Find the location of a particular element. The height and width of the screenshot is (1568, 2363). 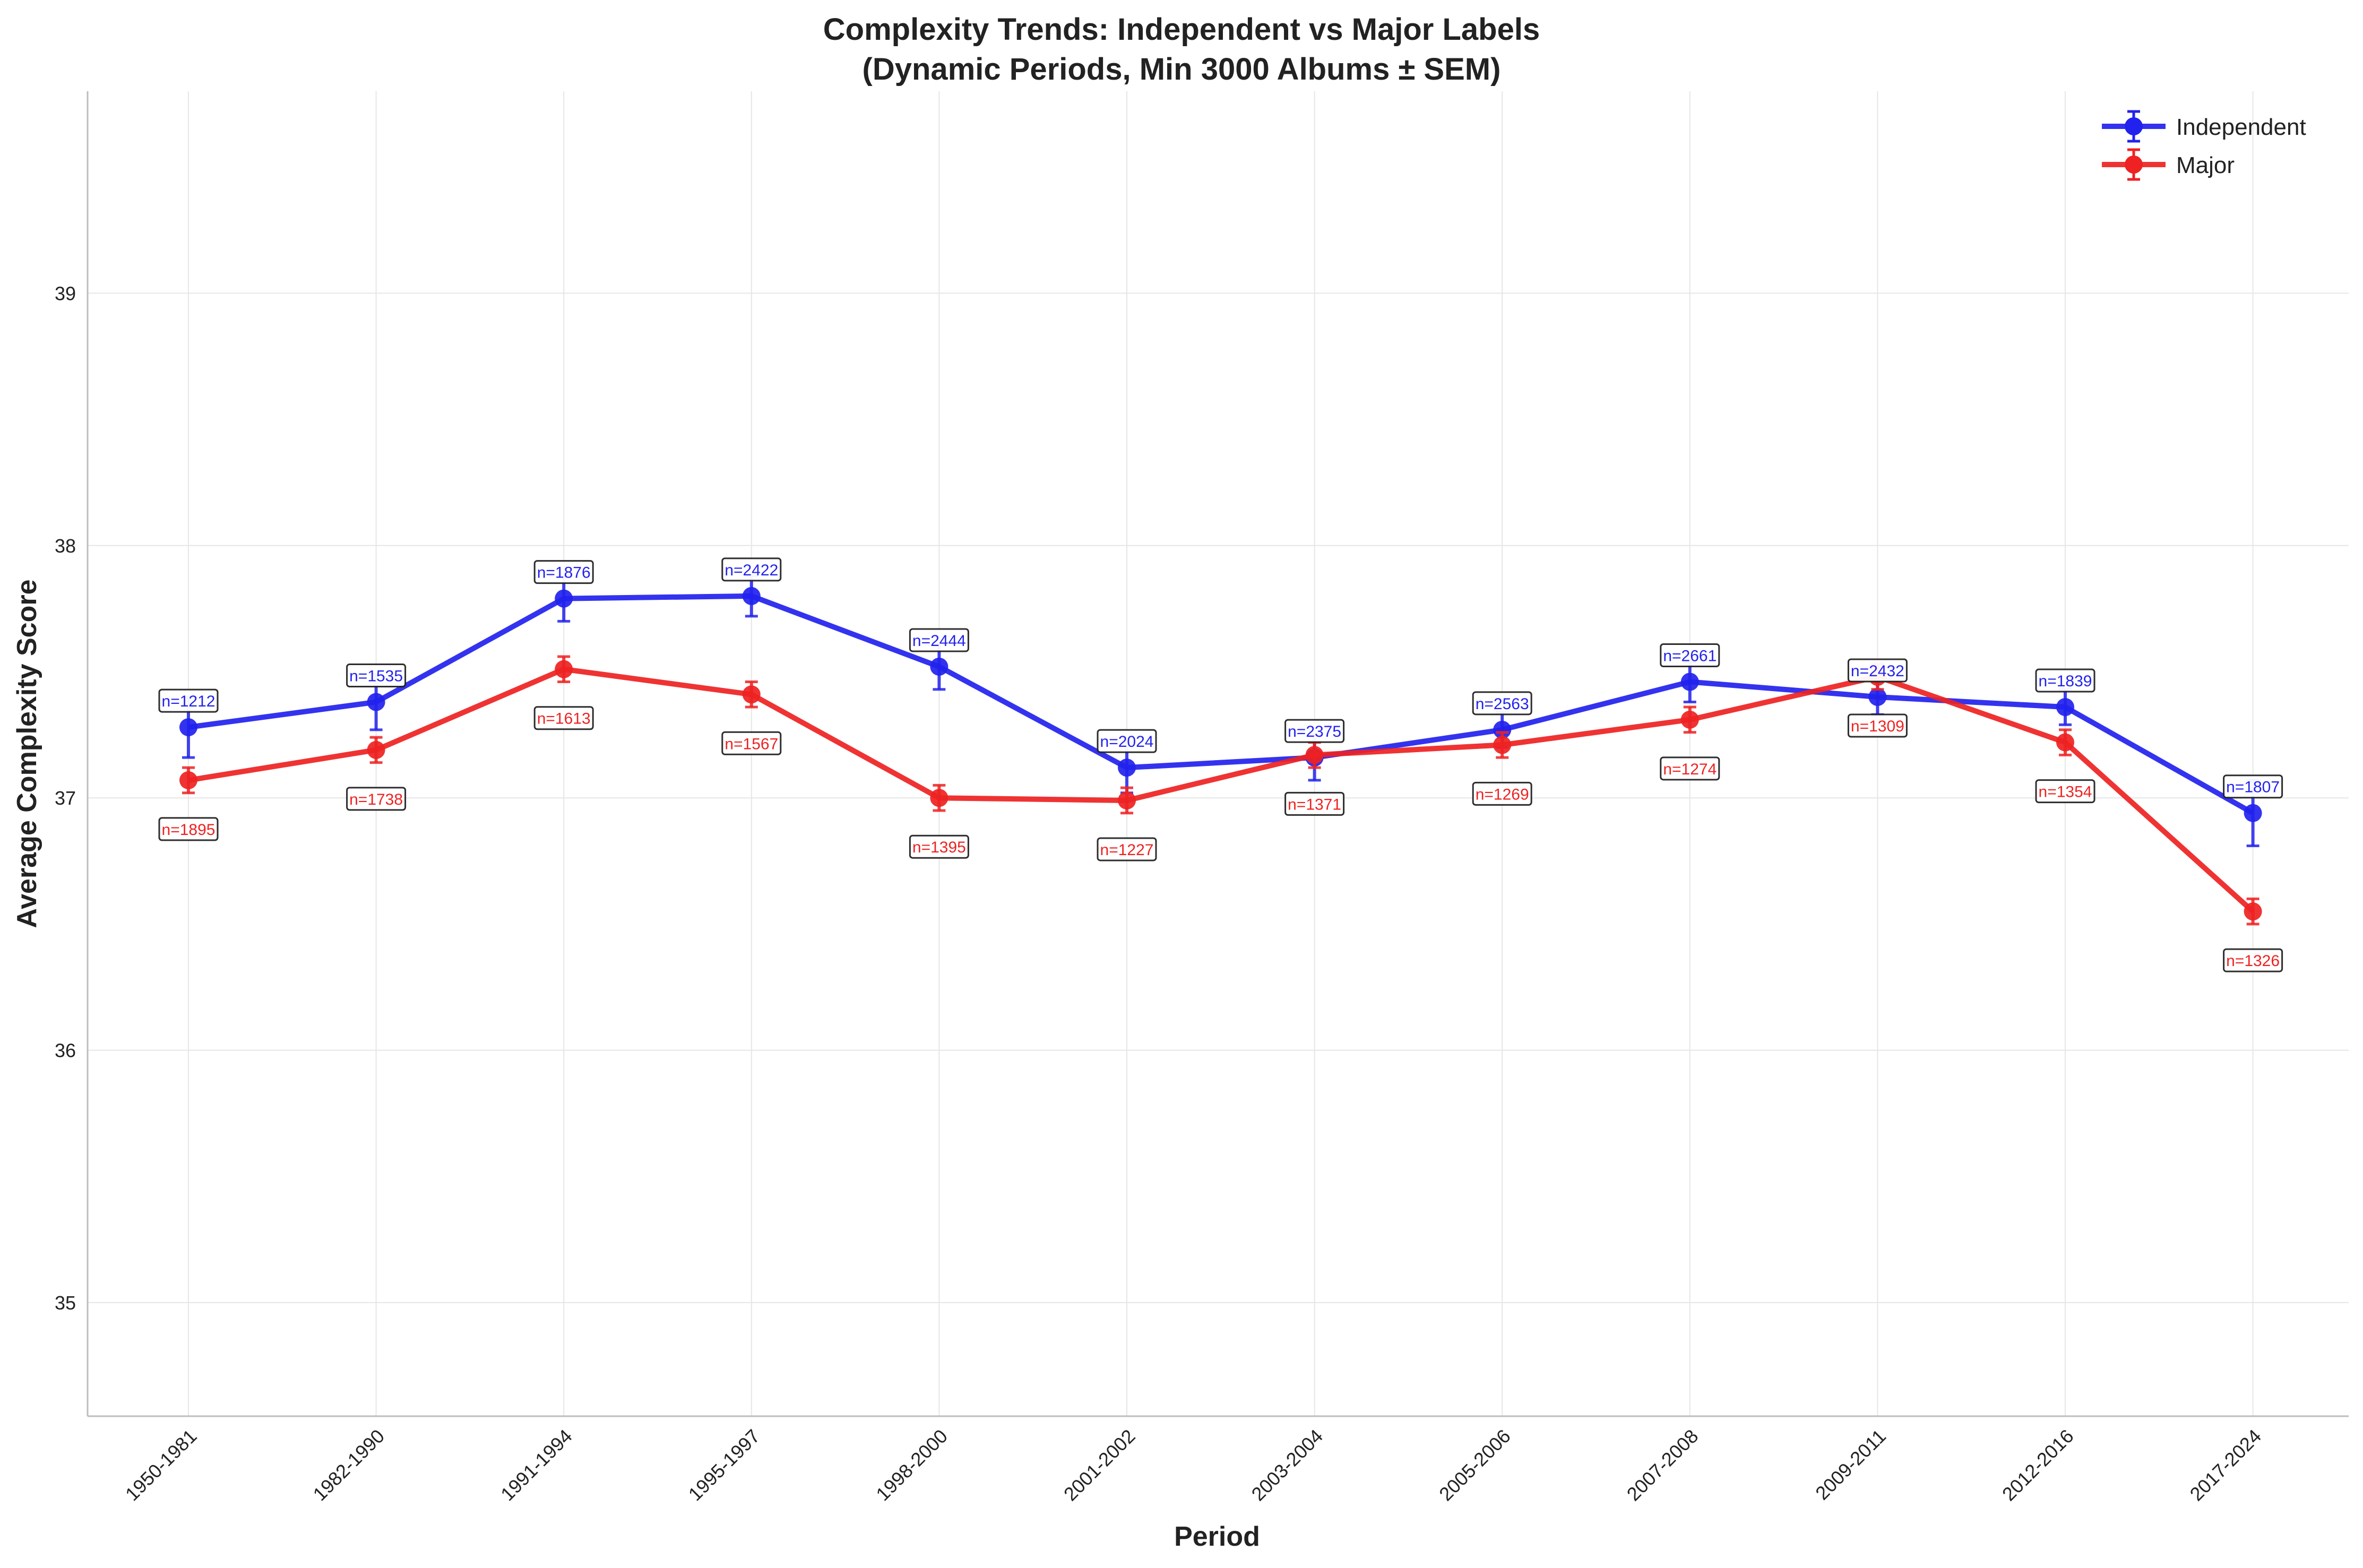

n-label-text: n=2024 is located at coordinates (1127, 742).